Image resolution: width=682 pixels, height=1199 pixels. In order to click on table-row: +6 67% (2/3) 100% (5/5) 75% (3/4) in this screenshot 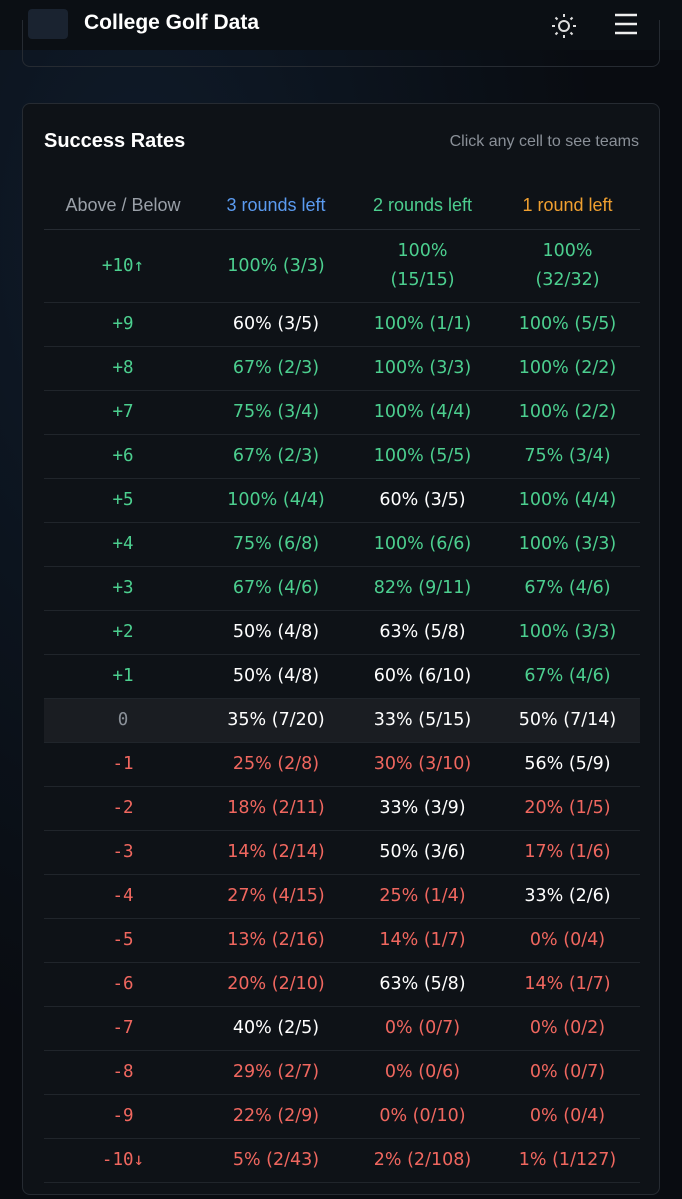, I will do `click(342, 456)`.